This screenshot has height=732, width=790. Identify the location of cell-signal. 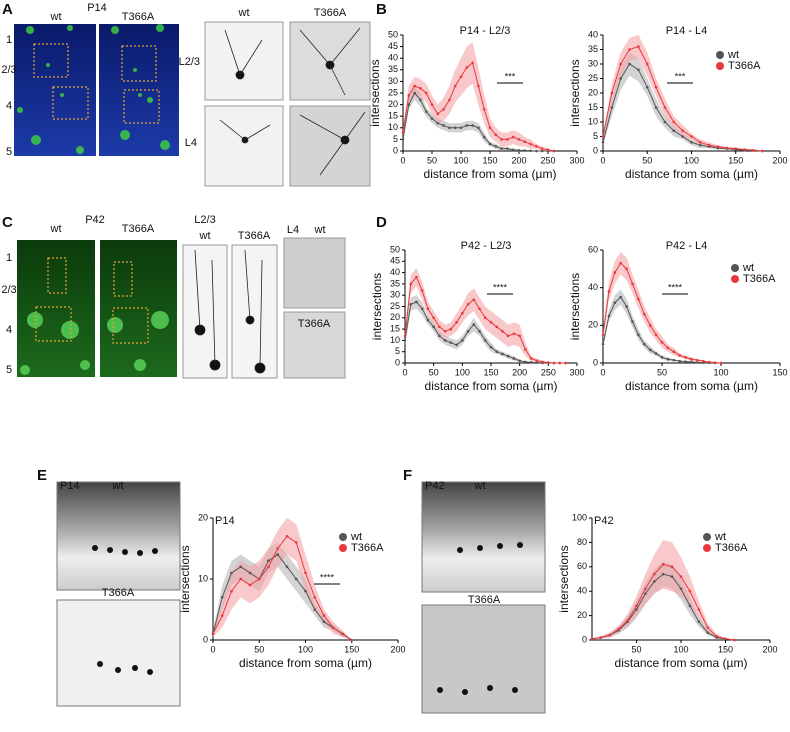
(93, 89).